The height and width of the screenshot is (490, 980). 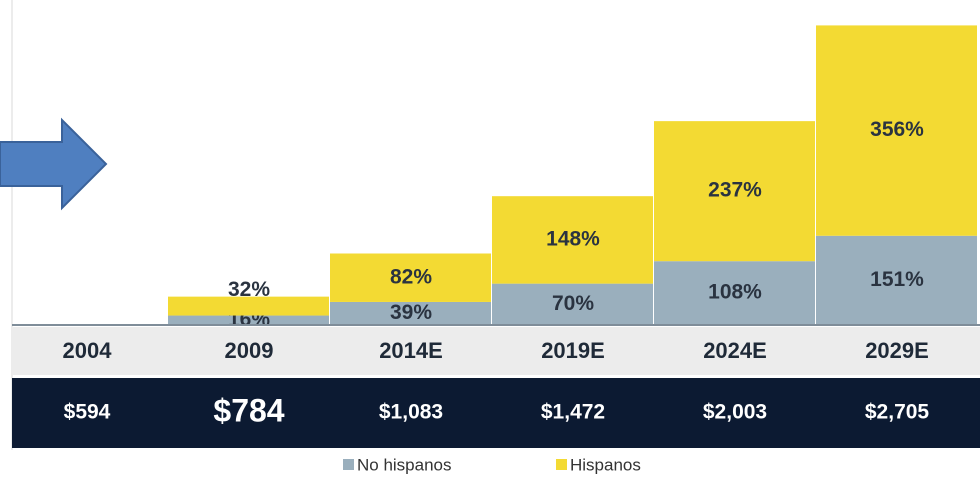 What do you see at coordinates (492, 464) in the screenshot?
I see `legend: No hispanos Hispanos` at bounding box center [492, 464].